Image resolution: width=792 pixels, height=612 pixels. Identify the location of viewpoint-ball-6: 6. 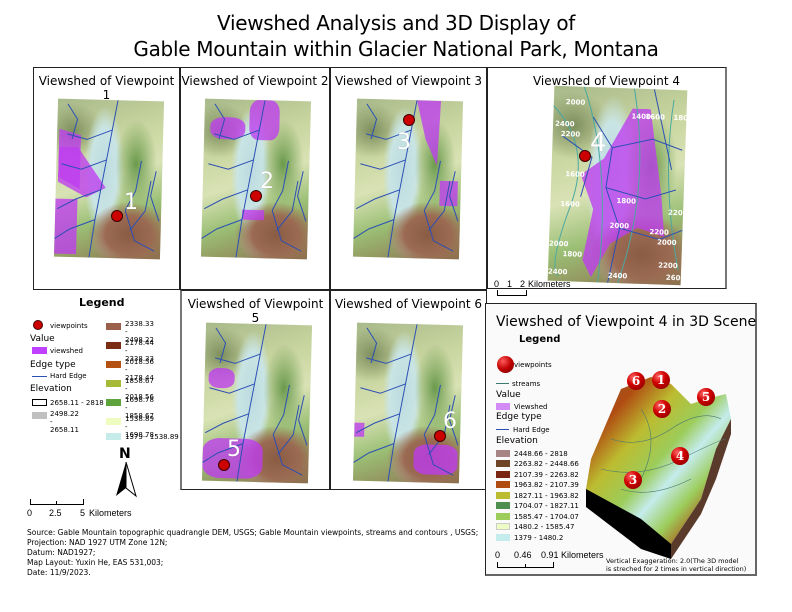
(636, 381).